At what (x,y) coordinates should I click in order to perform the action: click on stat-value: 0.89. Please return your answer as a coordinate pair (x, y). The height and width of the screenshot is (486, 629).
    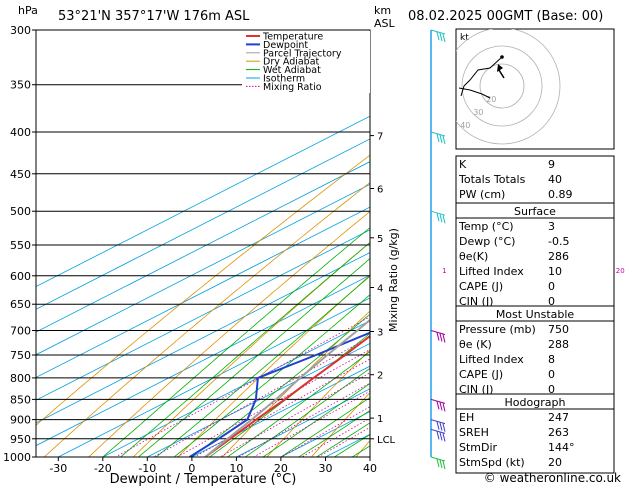
    Looking at the image, I should click on (560, 194).